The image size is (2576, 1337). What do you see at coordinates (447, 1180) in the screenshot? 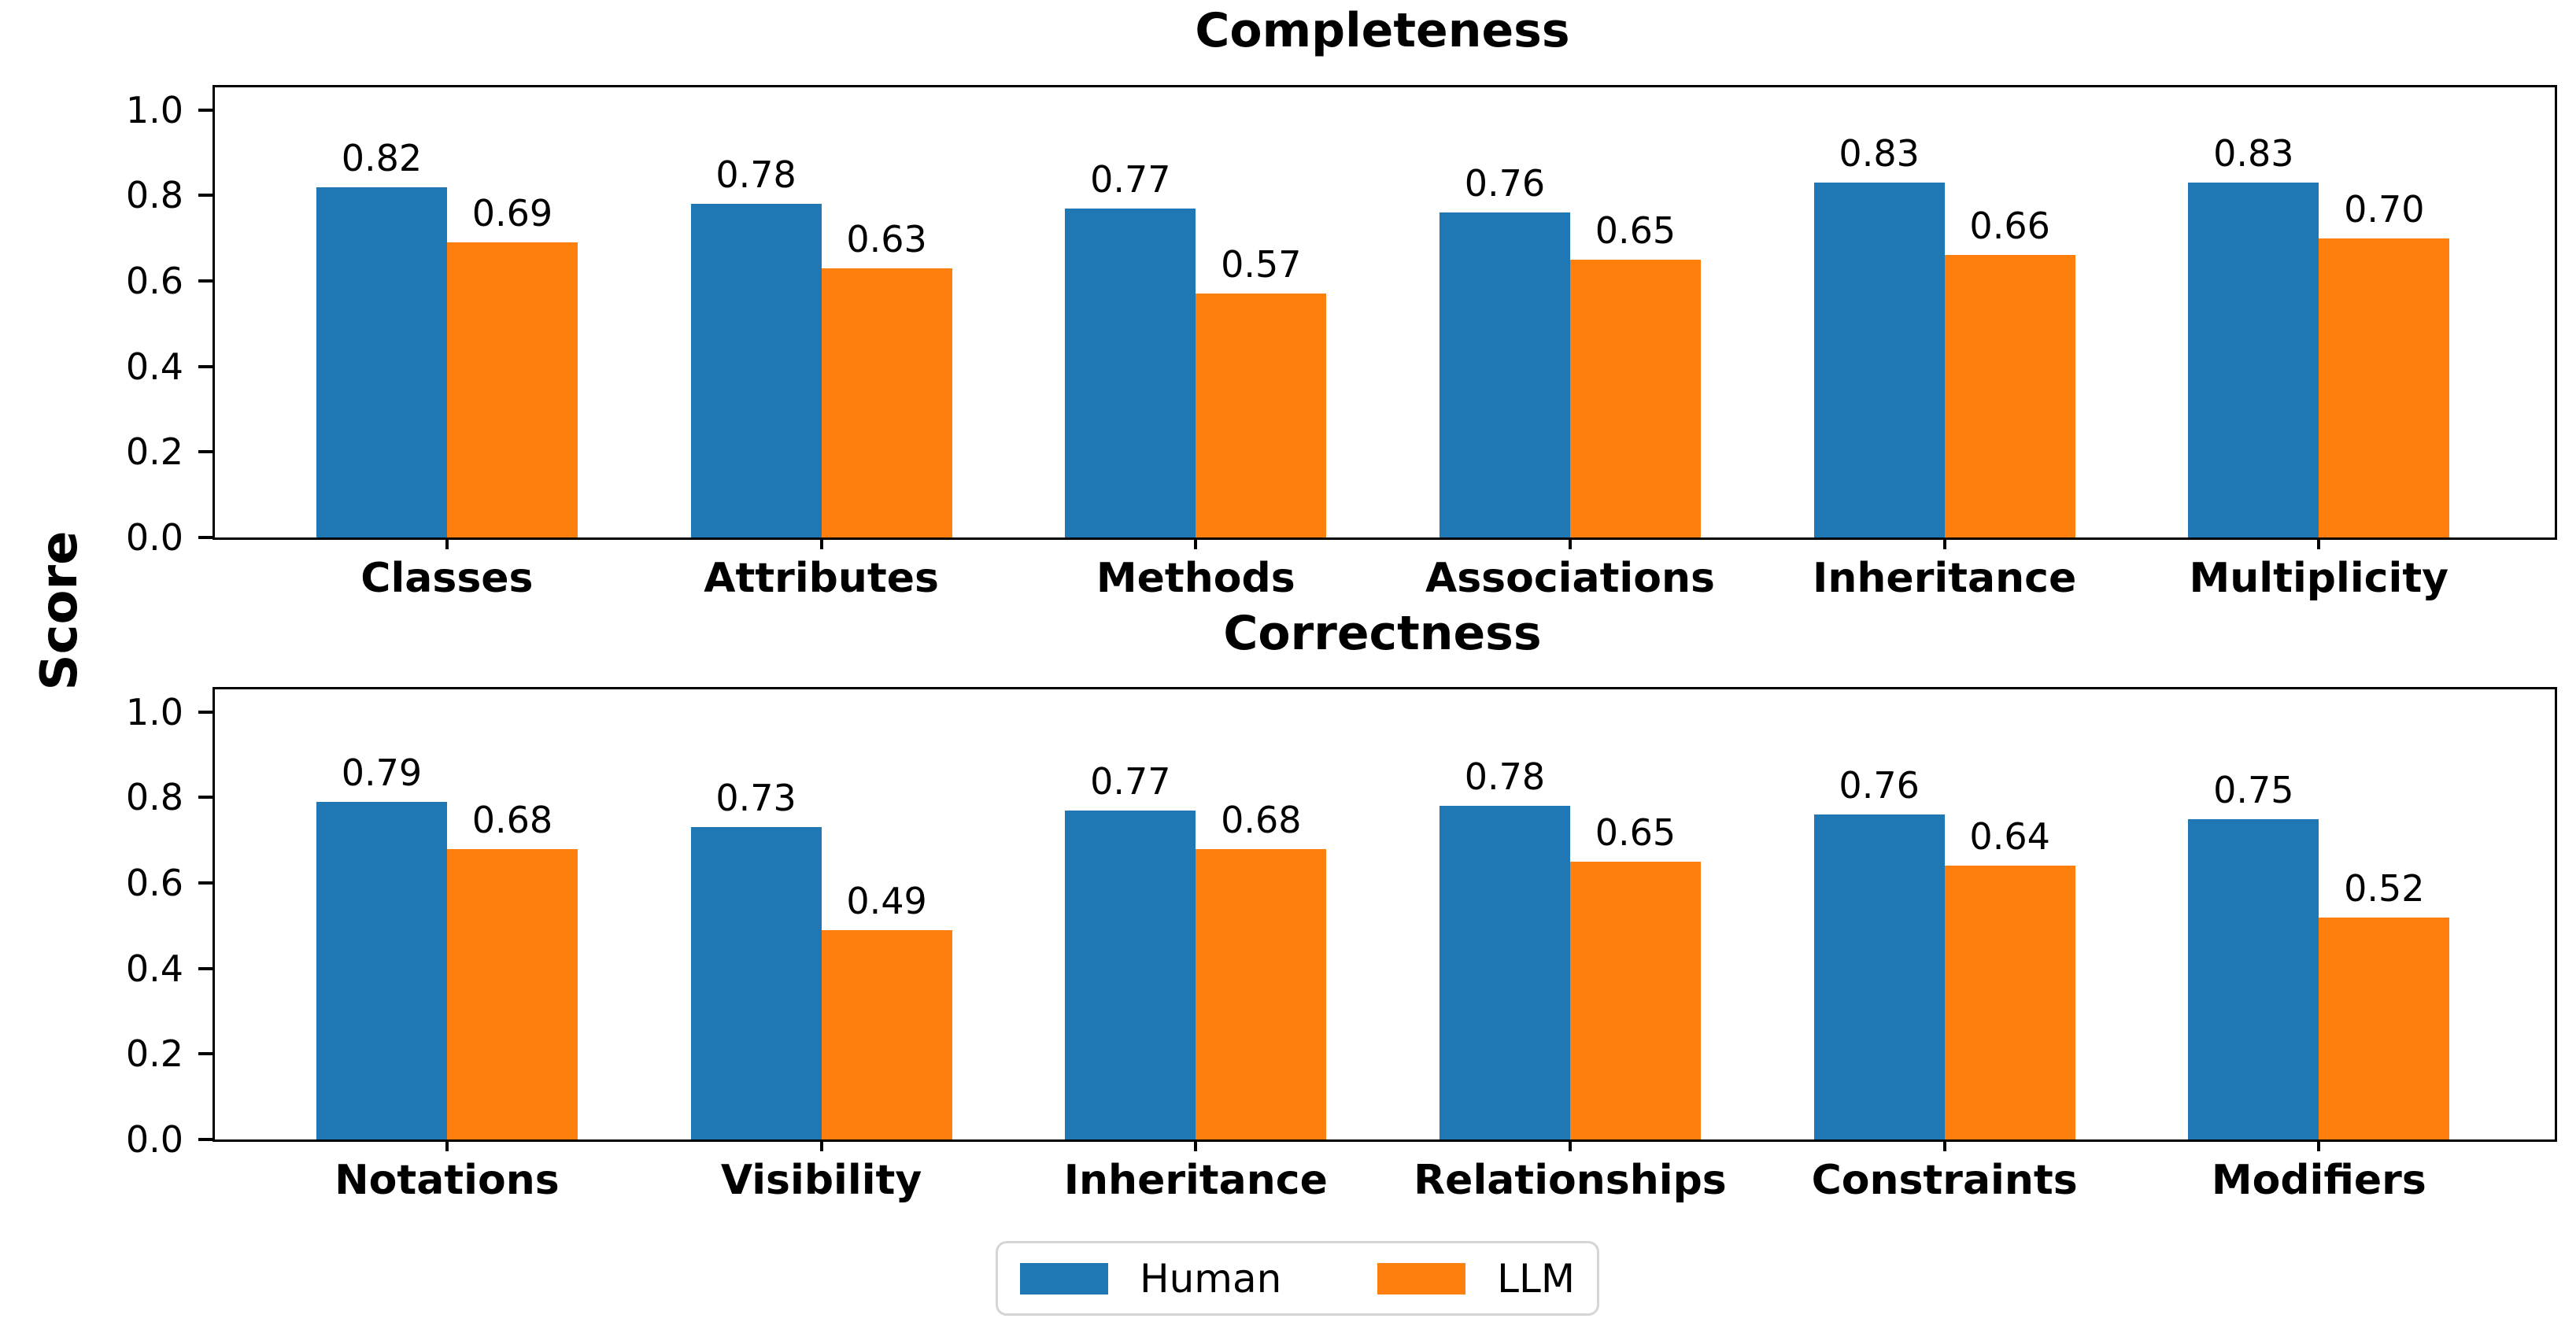
I see `x-category-label: Notations` at bounding box center [447, 1180].